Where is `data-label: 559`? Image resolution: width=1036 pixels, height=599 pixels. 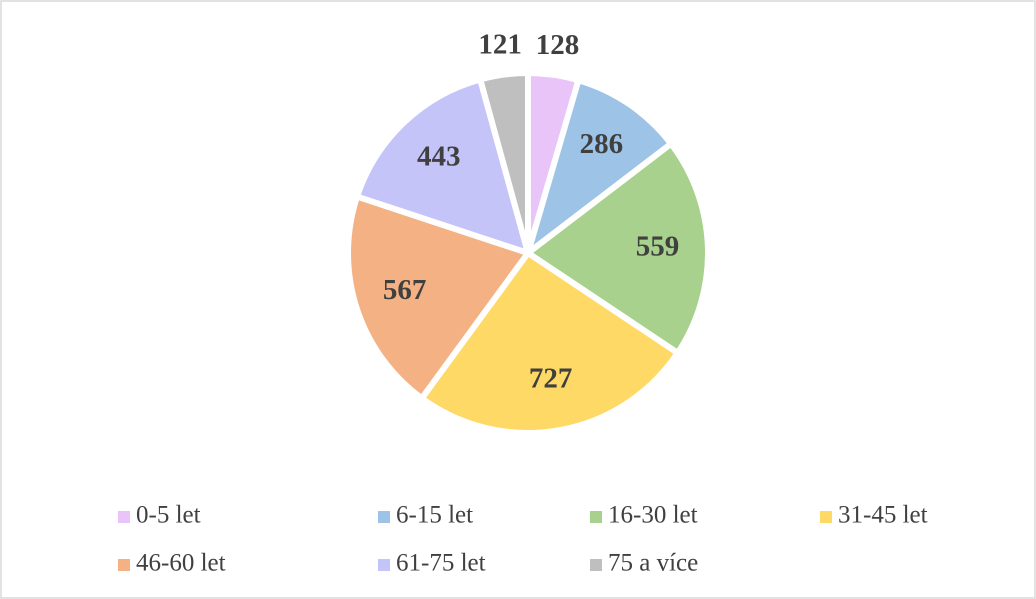
data-label: 559 is located at coordinates (658, 247).